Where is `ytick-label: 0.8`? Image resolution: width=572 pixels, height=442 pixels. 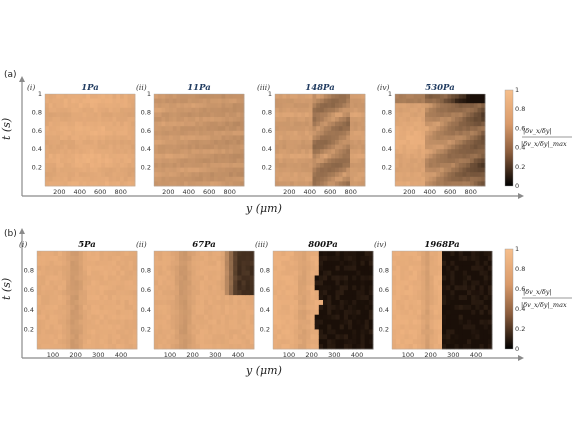 ytick-label: 0.8 is located at coordinates (267, 112).